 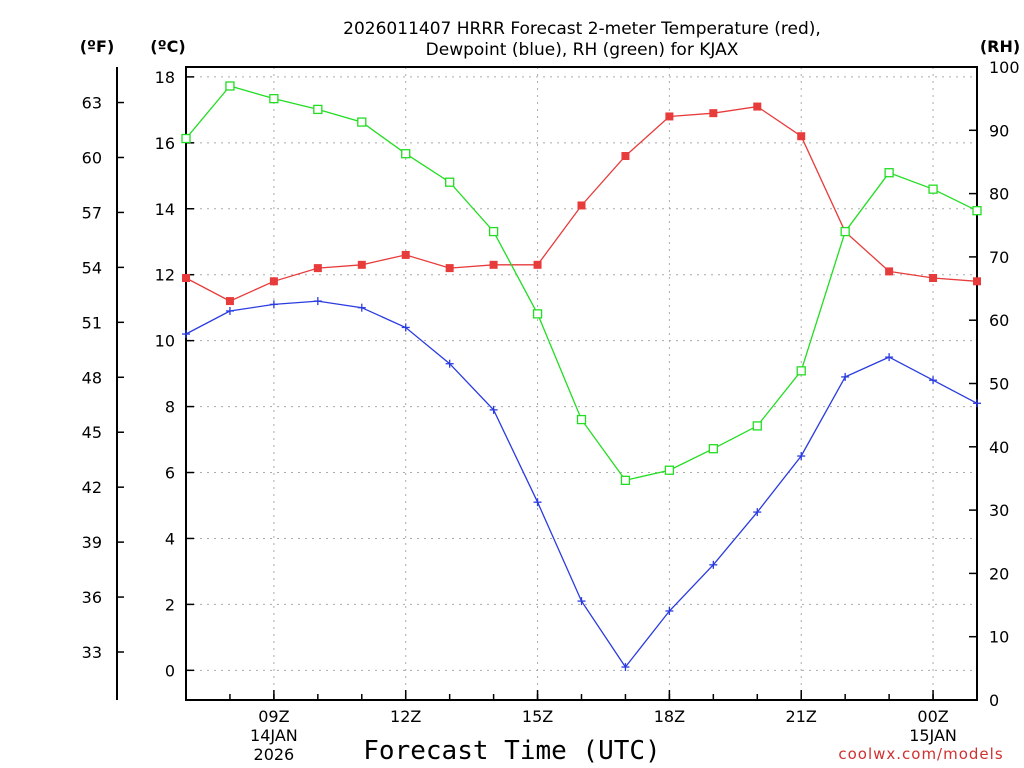 I want to click on fahrenheit-tick-label: 33, so click(x=92, y=652).